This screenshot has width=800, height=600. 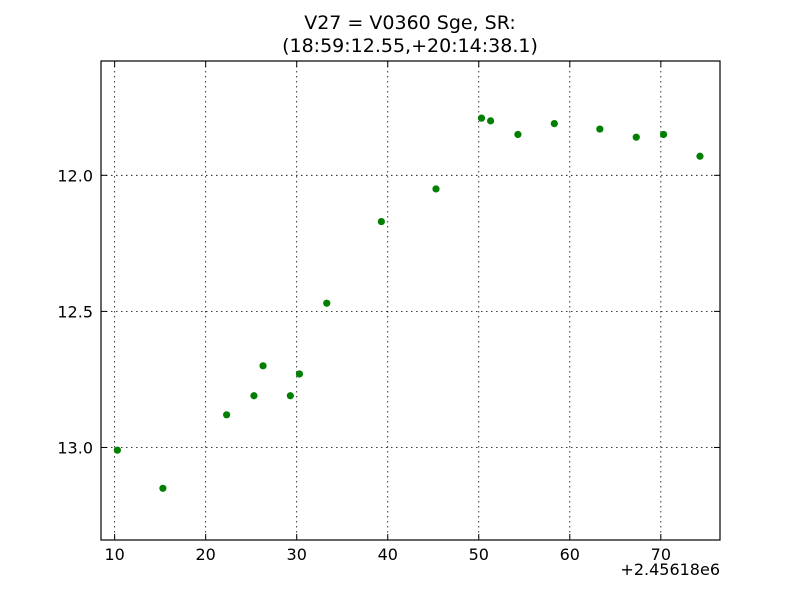 What do you see at coordinates (206, 554) in the screenshot?
I see `x-tick-label: 20` at bounding box center [206, 554].